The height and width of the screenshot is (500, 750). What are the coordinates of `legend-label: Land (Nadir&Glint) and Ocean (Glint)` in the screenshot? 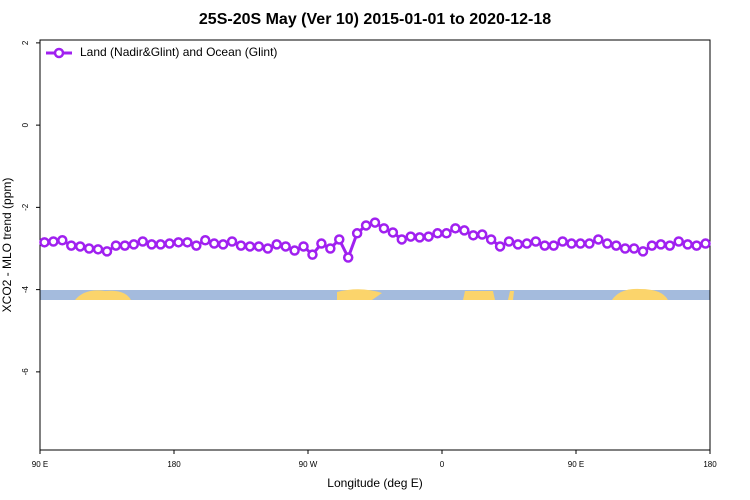 It's located at (178, 52).